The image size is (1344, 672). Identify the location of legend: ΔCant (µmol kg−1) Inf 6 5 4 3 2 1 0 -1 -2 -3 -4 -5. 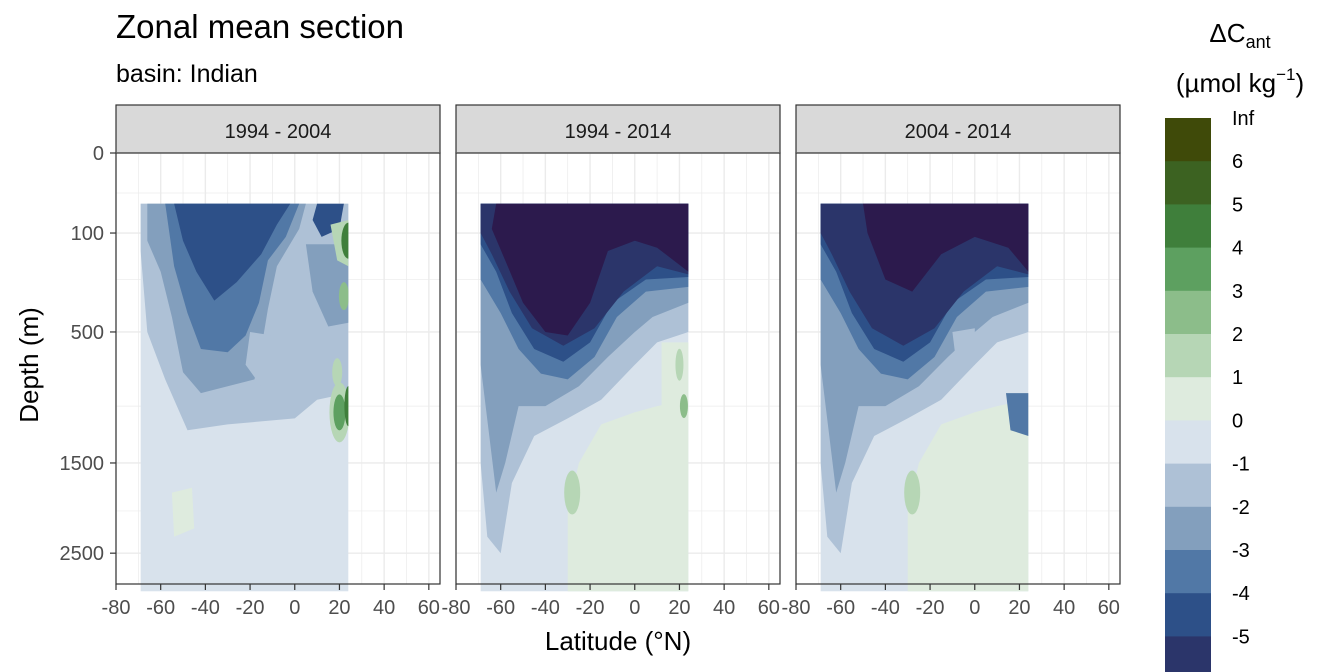
(1234, 345).